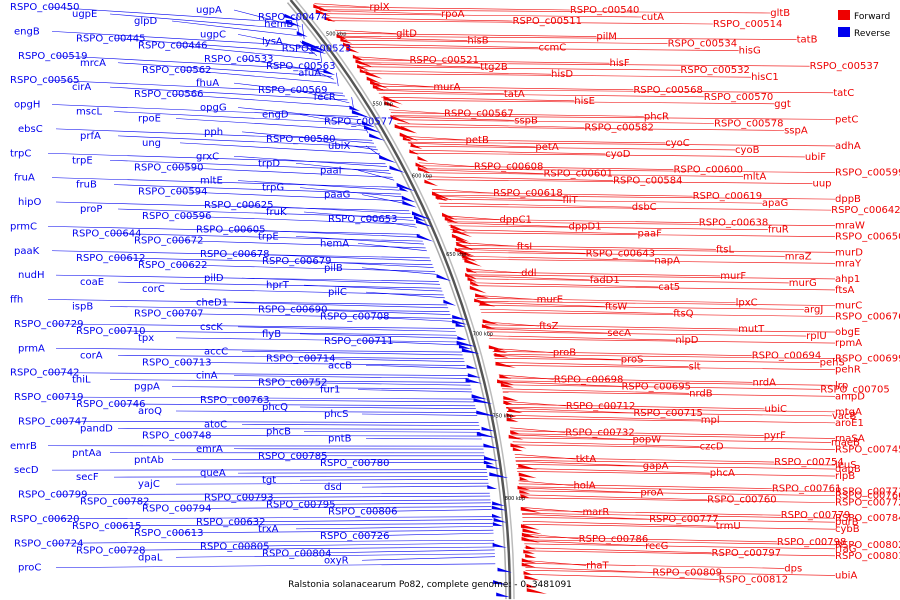  What do you see at coordinates (27, 105) in the screenshot?
I see `gene-label: opgH` at bounding box center [27, 105].